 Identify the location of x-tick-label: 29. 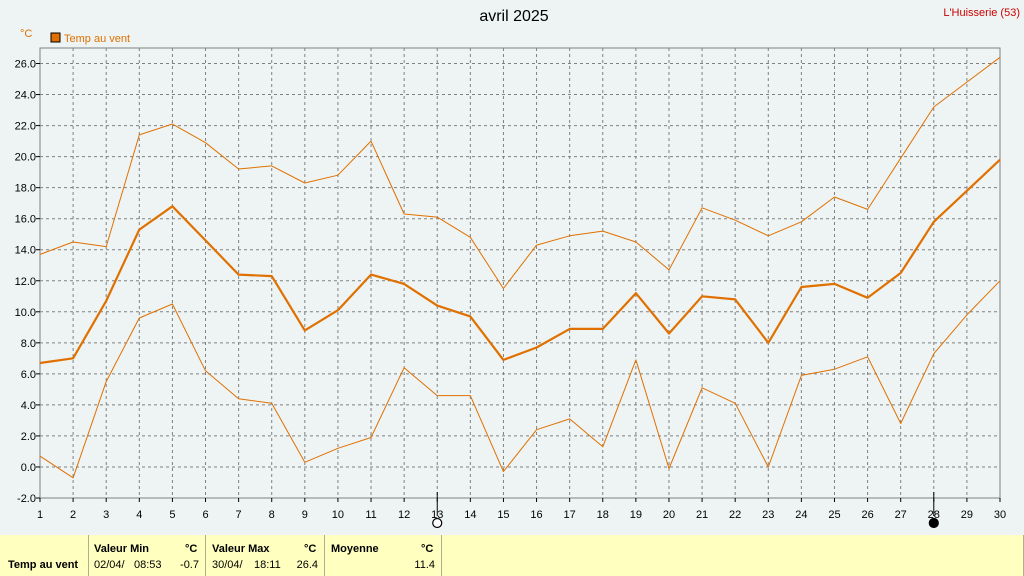
(967, 515).